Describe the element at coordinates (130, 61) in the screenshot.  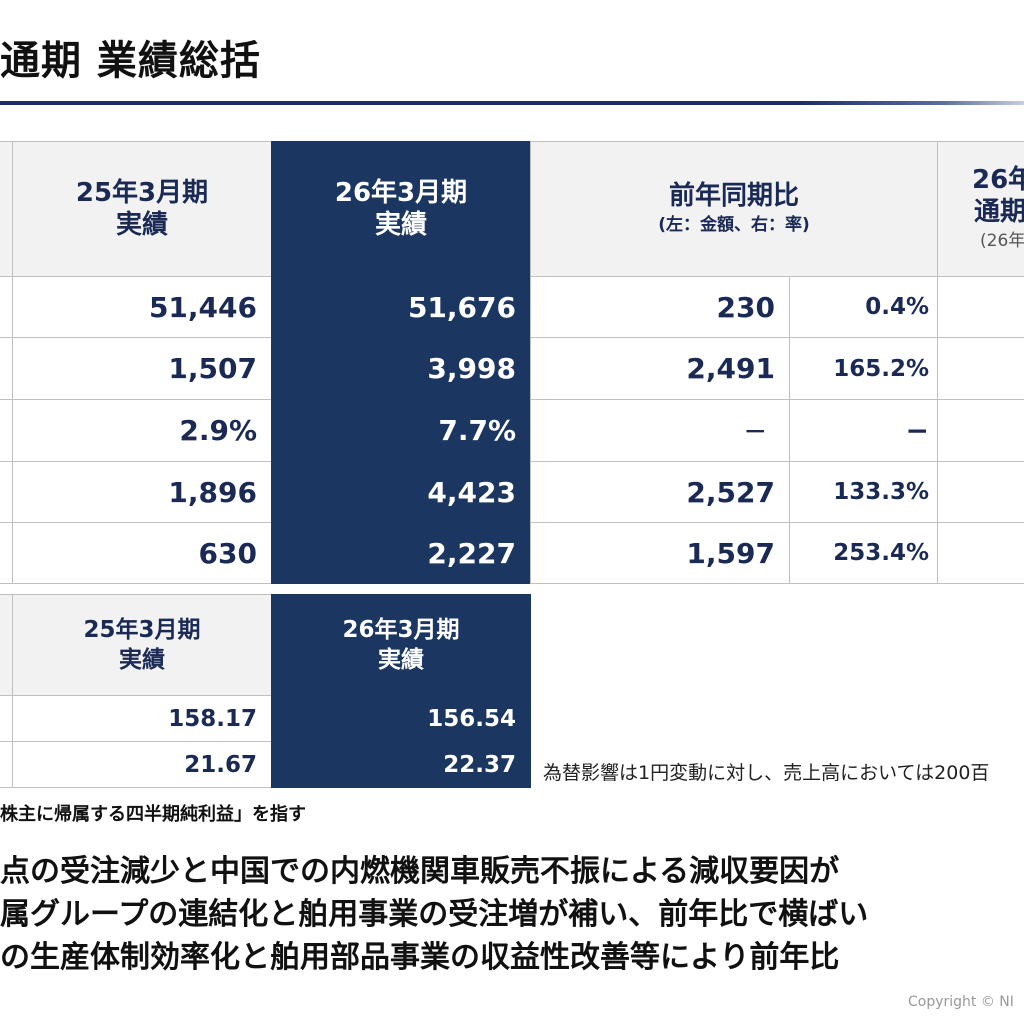
I see `page-title: 通期 業績総括` at that location.